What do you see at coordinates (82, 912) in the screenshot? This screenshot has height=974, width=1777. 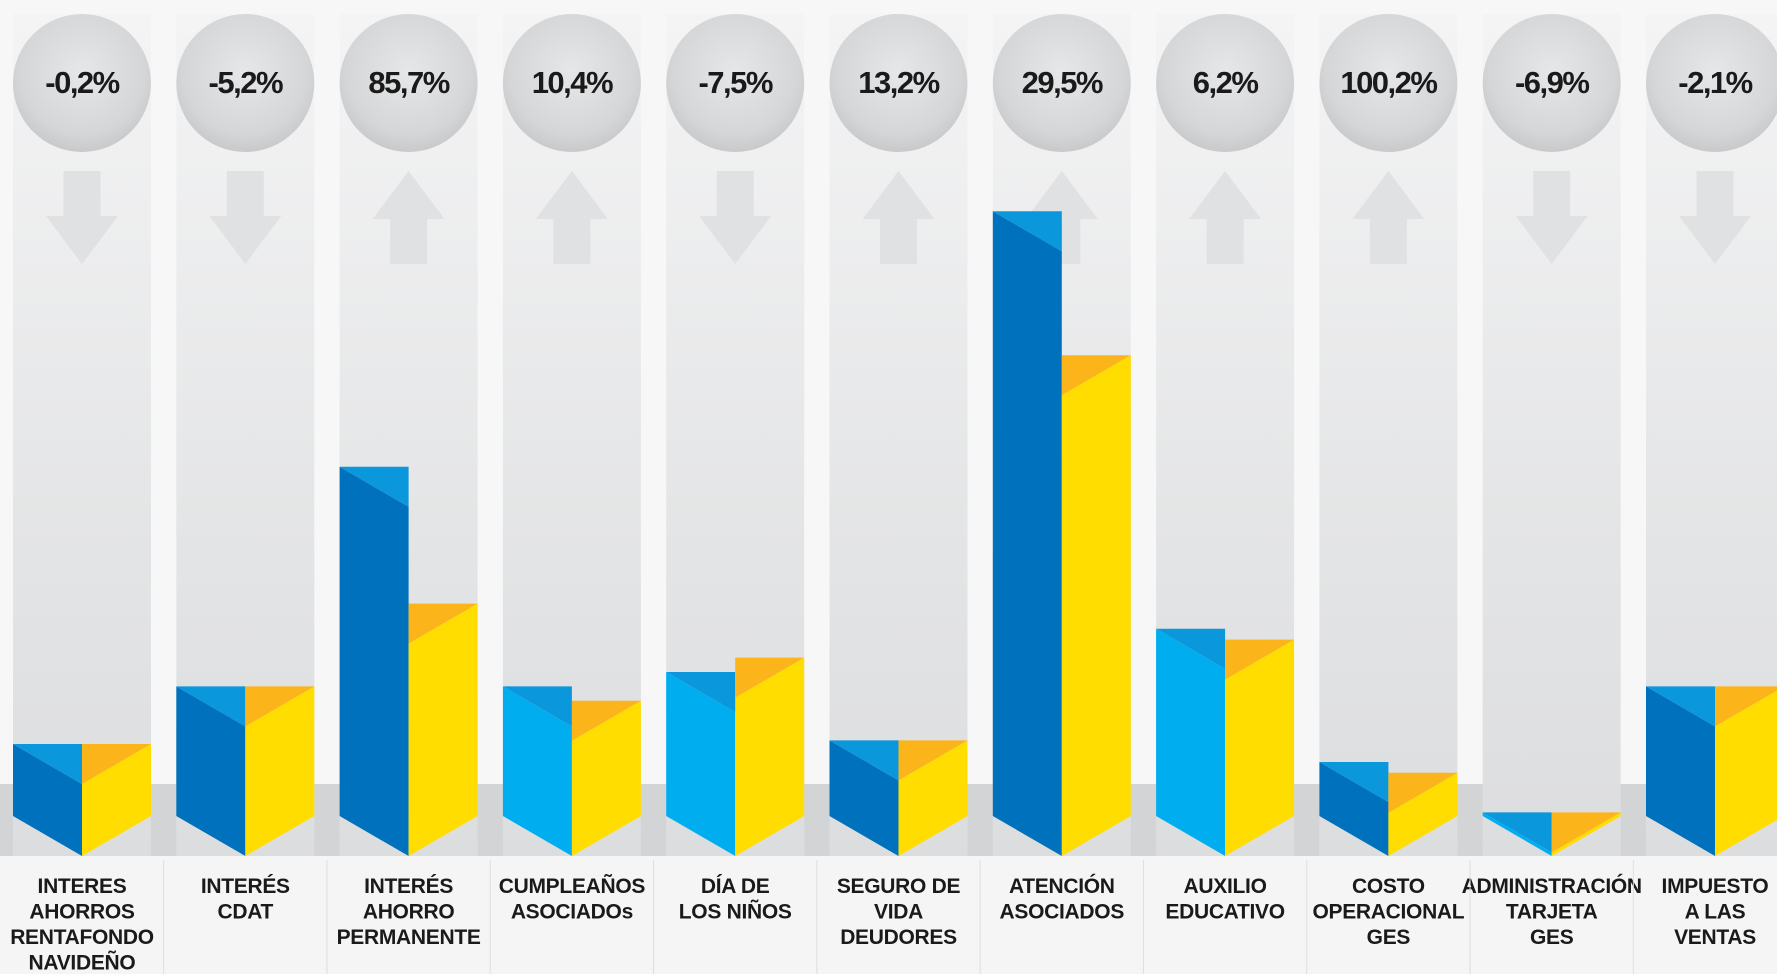 I see `category-label: AHORROS` at bounding box center [82, 912].